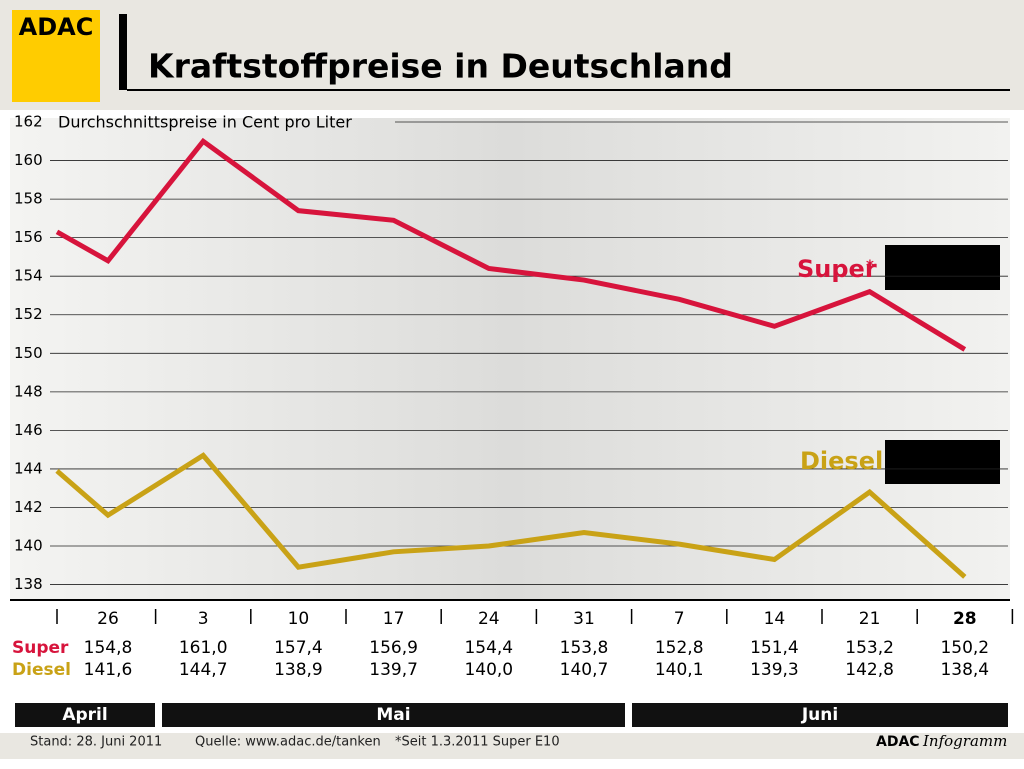 The height and width of the screenshot is (769, 1024). What do you see at coordinates (679, 619) in the screenshot?
I see `x-tick-label: 7` at bounding box center [679, 619].